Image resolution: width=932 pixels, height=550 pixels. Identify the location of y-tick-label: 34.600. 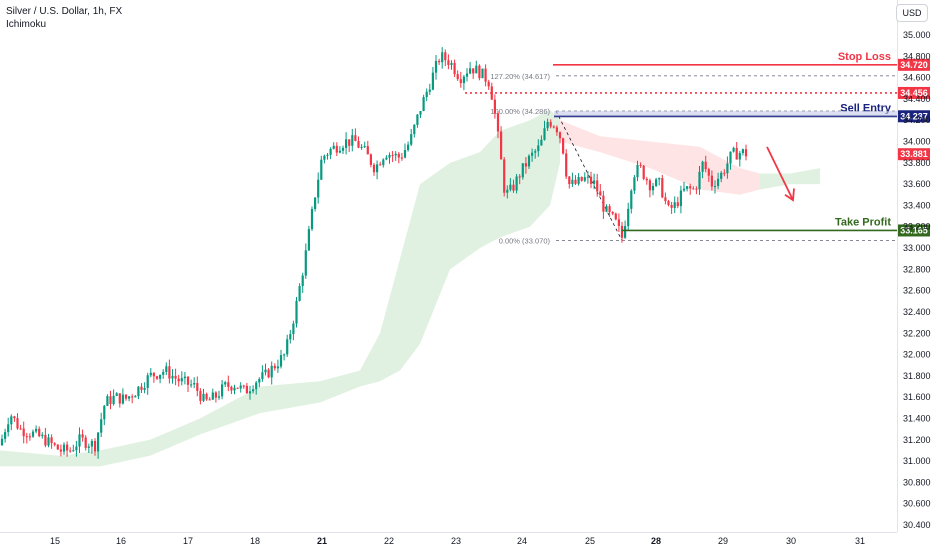
(917, 78).